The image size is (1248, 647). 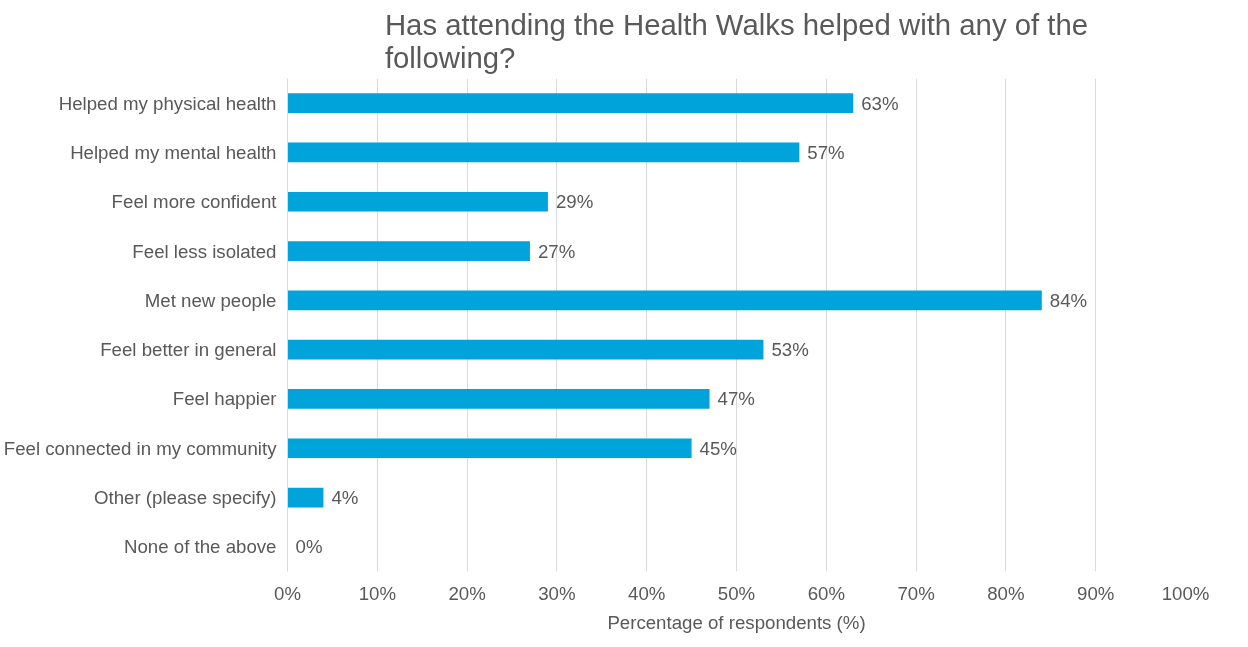 I want to click on x-tick-label: 0%, so click(x=287, y=593).